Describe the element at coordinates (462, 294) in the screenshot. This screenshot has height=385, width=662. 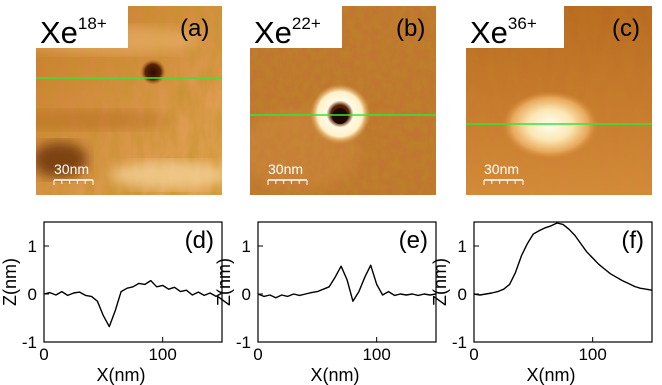
I see `y-tick-label-f-1: 0` at that location.